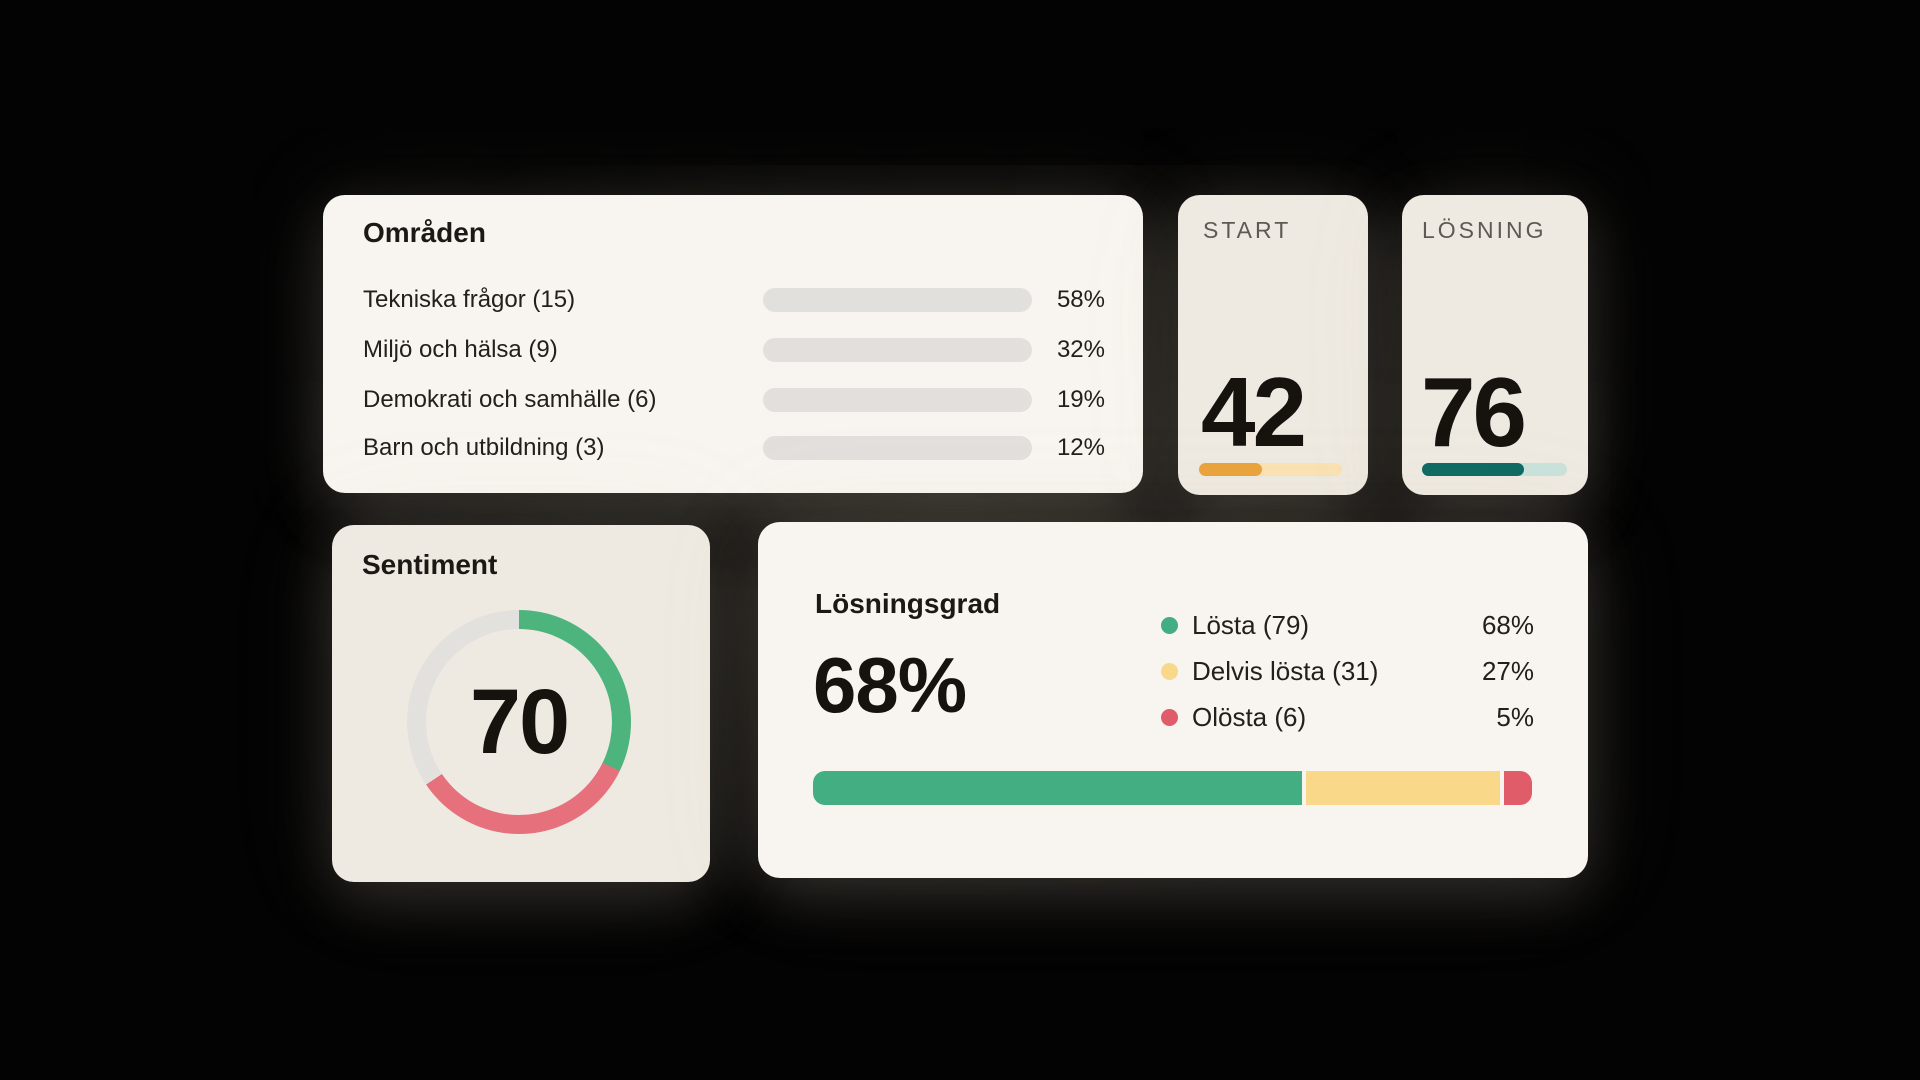 The height and width of the screenshot is (1080, 1920). What do you see at coordinates (424, 232) in the screenshot?
I see `areas-card-title: Områden` at bounding box center [424, 232].